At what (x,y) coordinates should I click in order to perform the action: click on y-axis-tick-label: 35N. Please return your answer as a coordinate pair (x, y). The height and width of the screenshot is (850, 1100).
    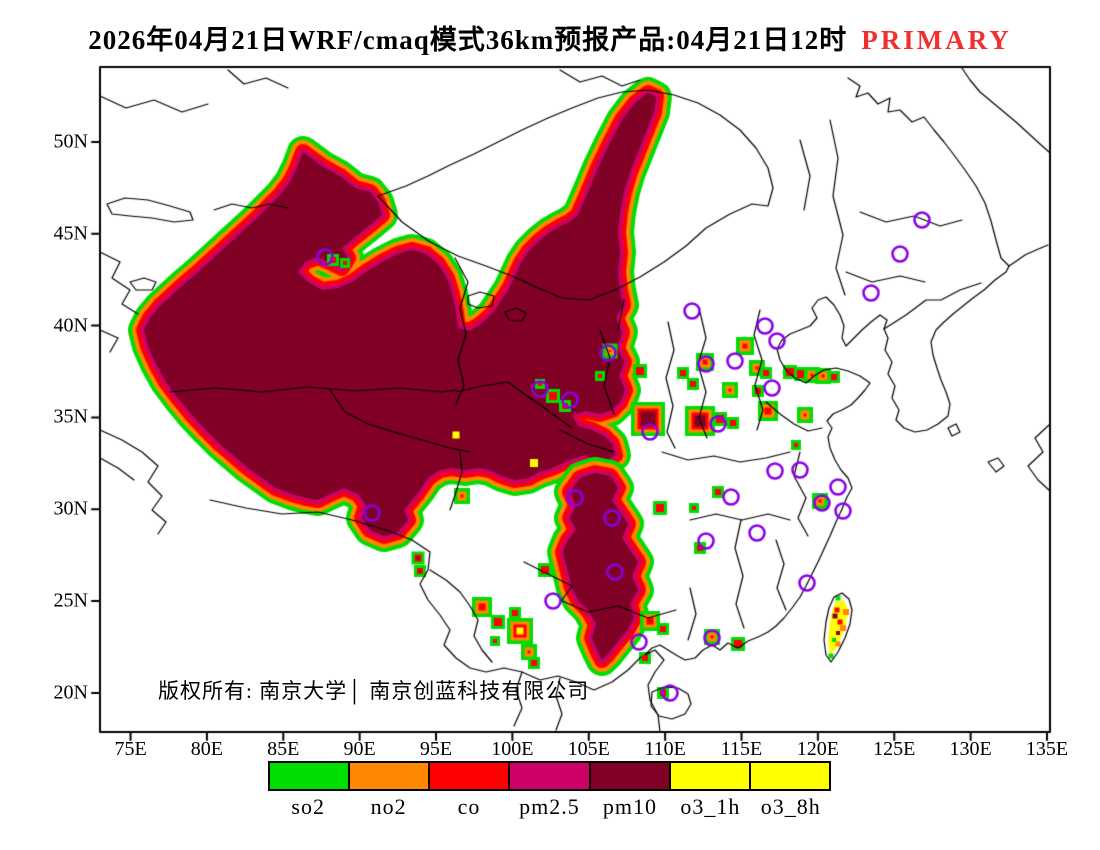
    Looking at the image, I should click on (70, 416).